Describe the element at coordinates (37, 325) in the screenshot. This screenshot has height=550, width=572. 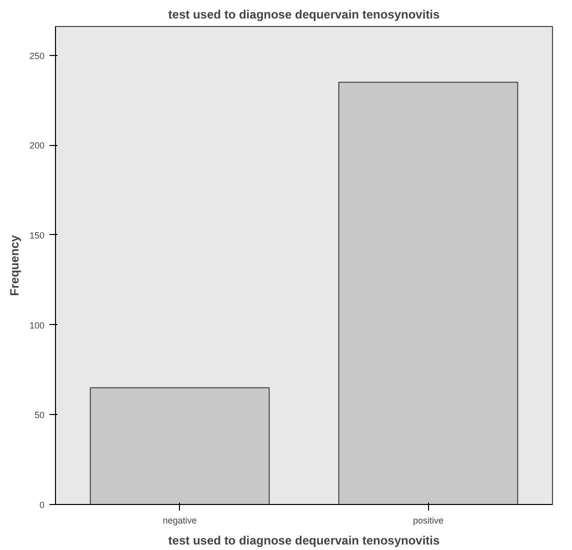
I see `y-tick-label: 100` at that location.